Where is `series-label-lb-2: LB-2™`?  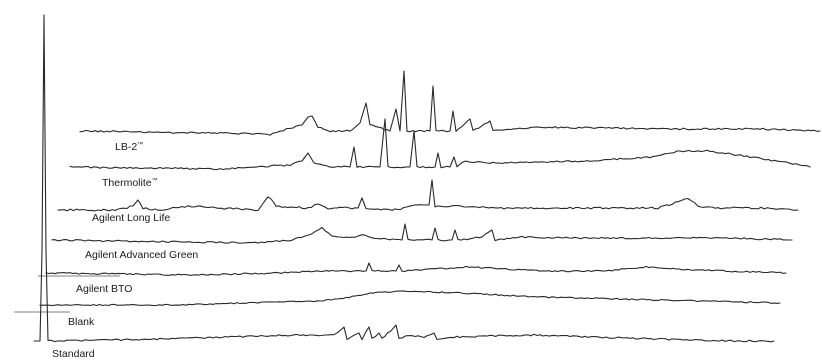 series-label-lb-2: LB-2™ is located at coordinates (129, 147).